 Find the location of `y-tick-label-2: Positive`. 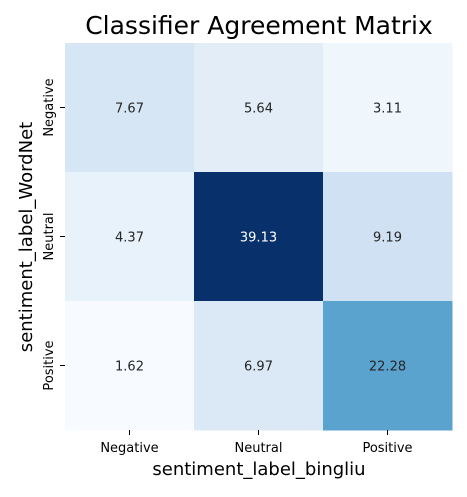

y-tick-label-2: Positive is located at coordinates (49, 365).